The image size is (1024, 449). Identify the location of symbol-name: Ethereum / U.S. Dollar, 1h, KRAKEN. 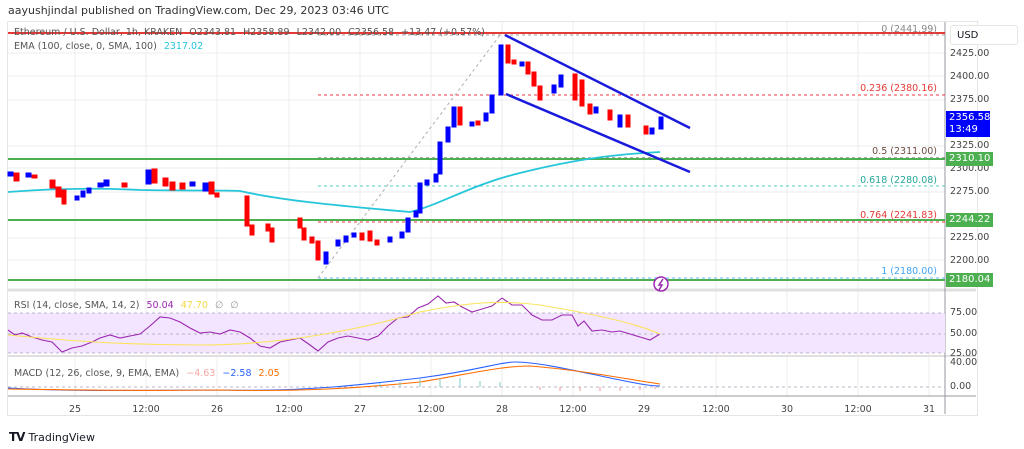
(98, 32).